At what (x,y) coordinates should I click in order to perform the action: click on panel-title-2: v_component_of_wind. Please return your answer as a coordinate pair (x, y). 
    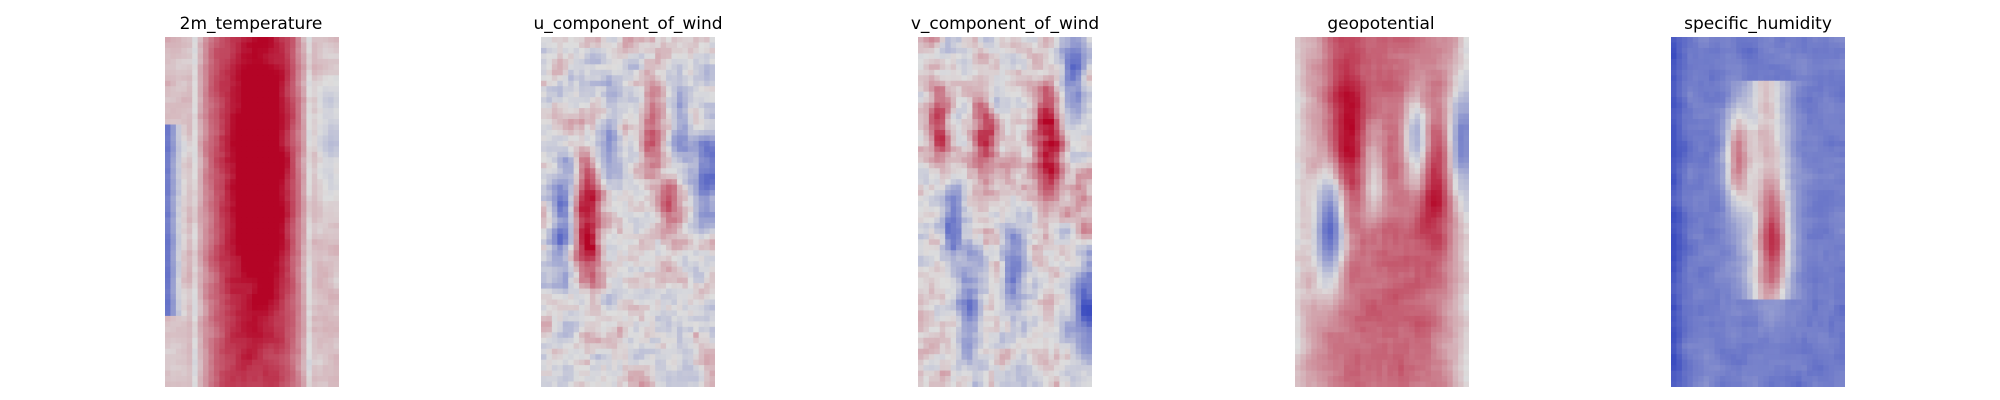
    Looking at the image, I should click on (1005, 24).